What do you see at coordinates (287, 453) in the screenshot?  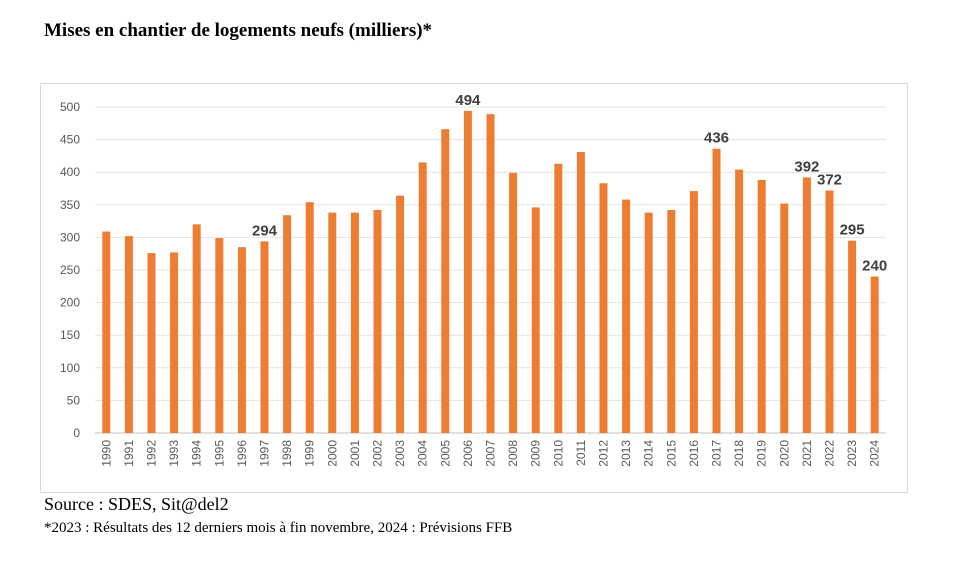 I see `x-tick-label: 1998` at bounding box center [287, 453].